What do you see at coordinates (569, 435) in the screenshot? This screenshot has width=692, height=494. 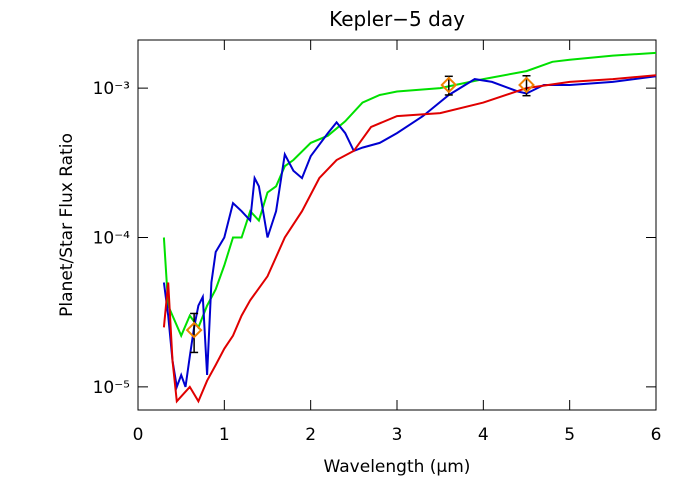 I see `x-tick-label: 5` at bounding box center [569, 435].